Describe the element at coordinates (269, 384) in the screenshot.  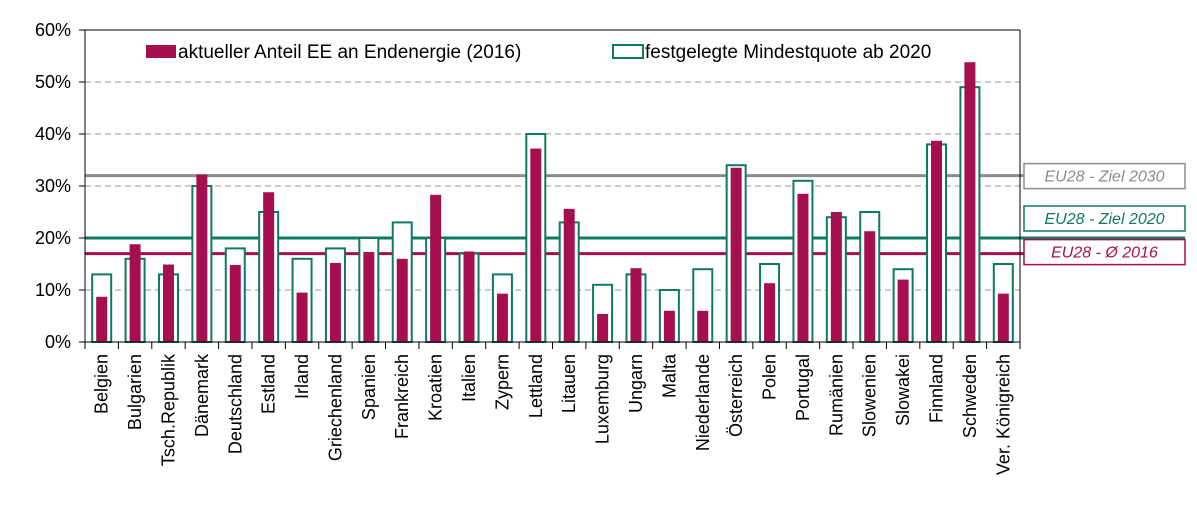
I see `x-tick-label: Estland` at that location.